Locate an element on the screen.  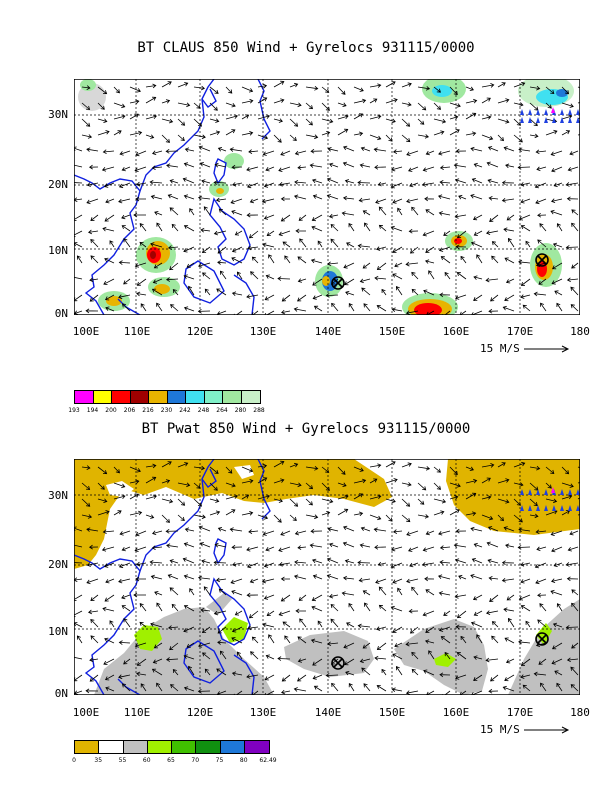
colorbar-tick-label: 55 is located at coordinates (122, 760).